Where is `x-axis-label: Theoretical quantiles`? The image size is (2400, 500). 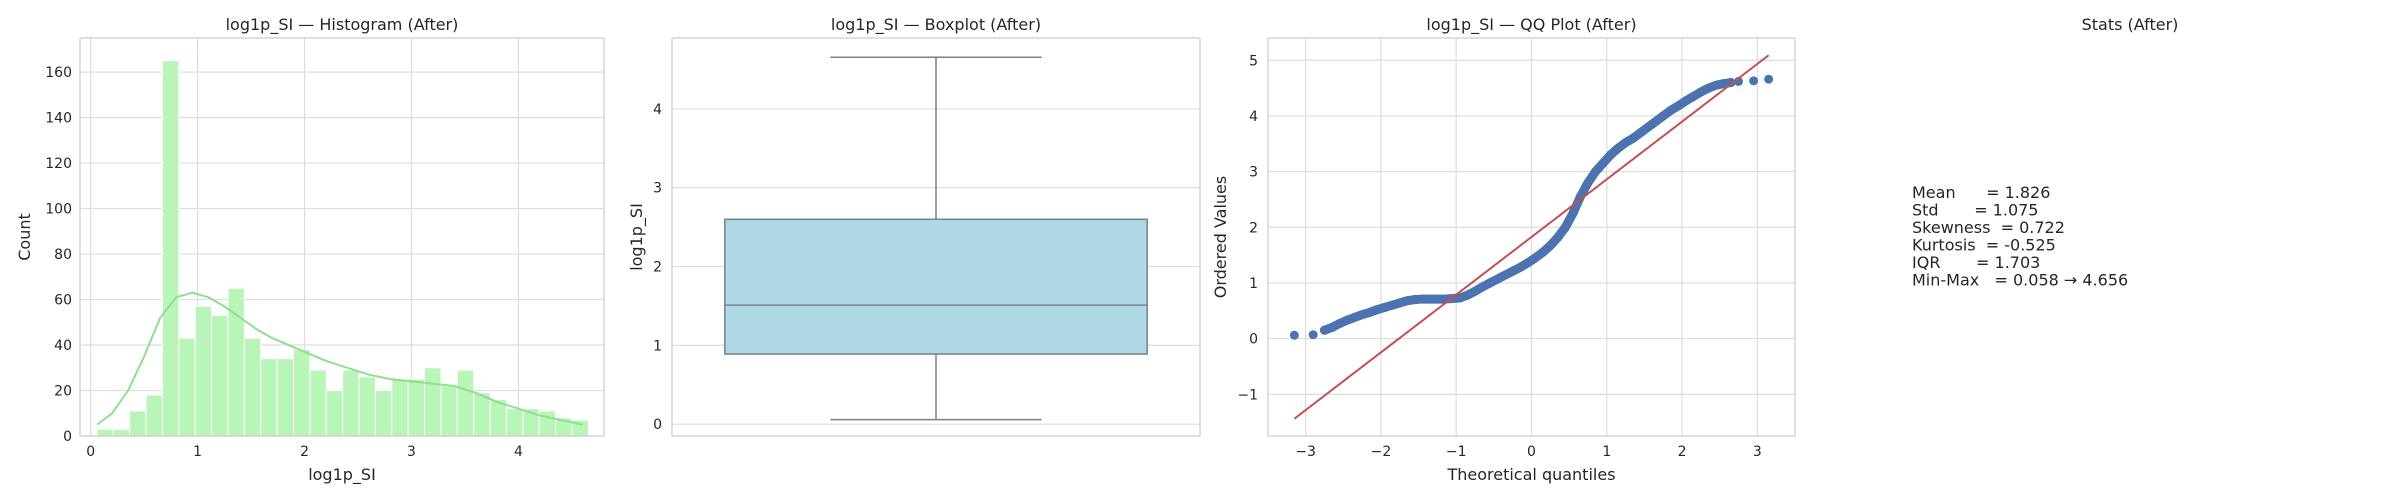
x-axis-label: Theoretical quantiles is located at coordinates (1530, 474).